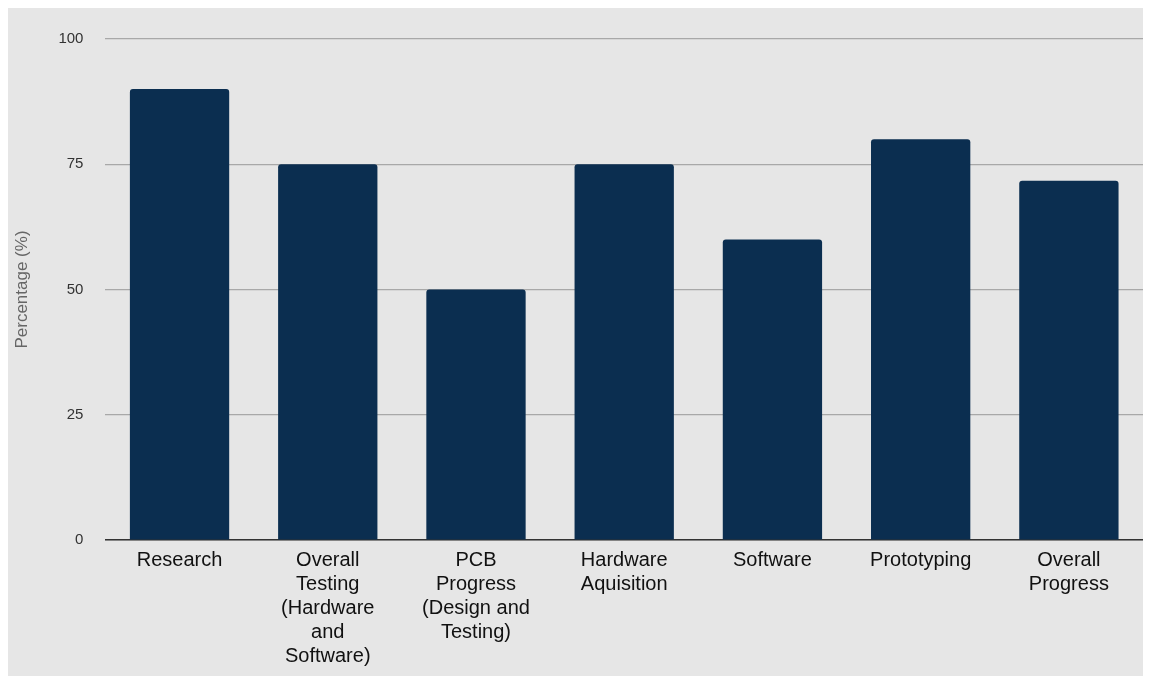 The height and width of the screenshot is (684, 1151). I want to click on y-tick-label: 25, so click(75, 413).